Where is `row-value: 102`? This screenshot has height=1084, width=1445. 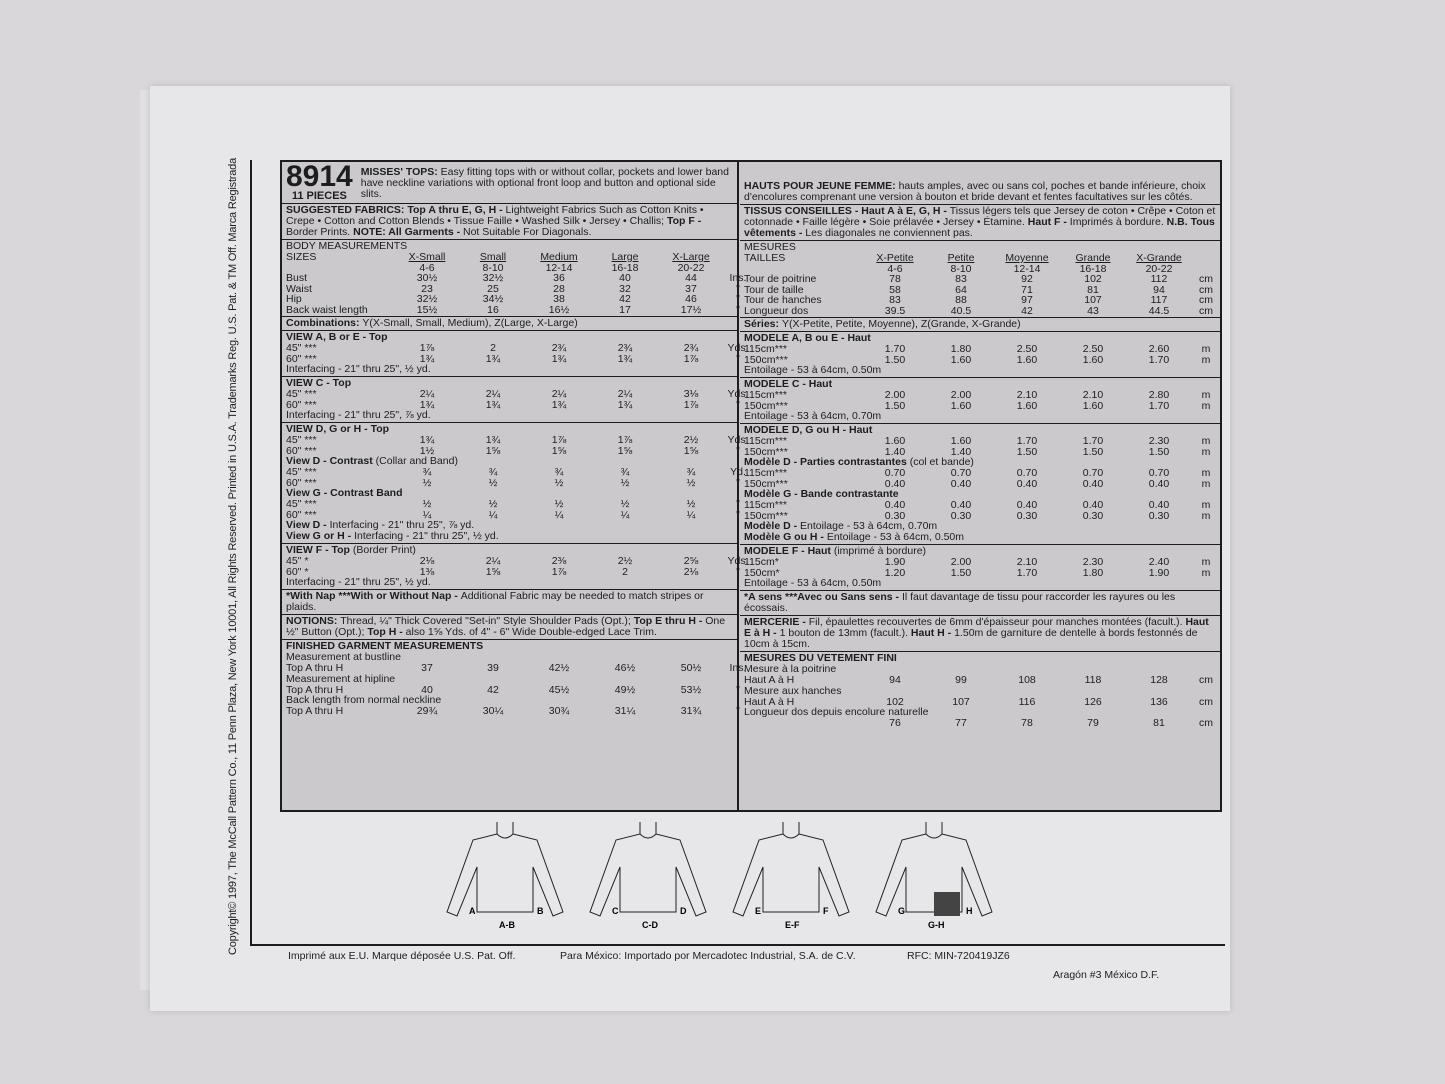
row-value: 102 is located at coordinates (1093, 279).